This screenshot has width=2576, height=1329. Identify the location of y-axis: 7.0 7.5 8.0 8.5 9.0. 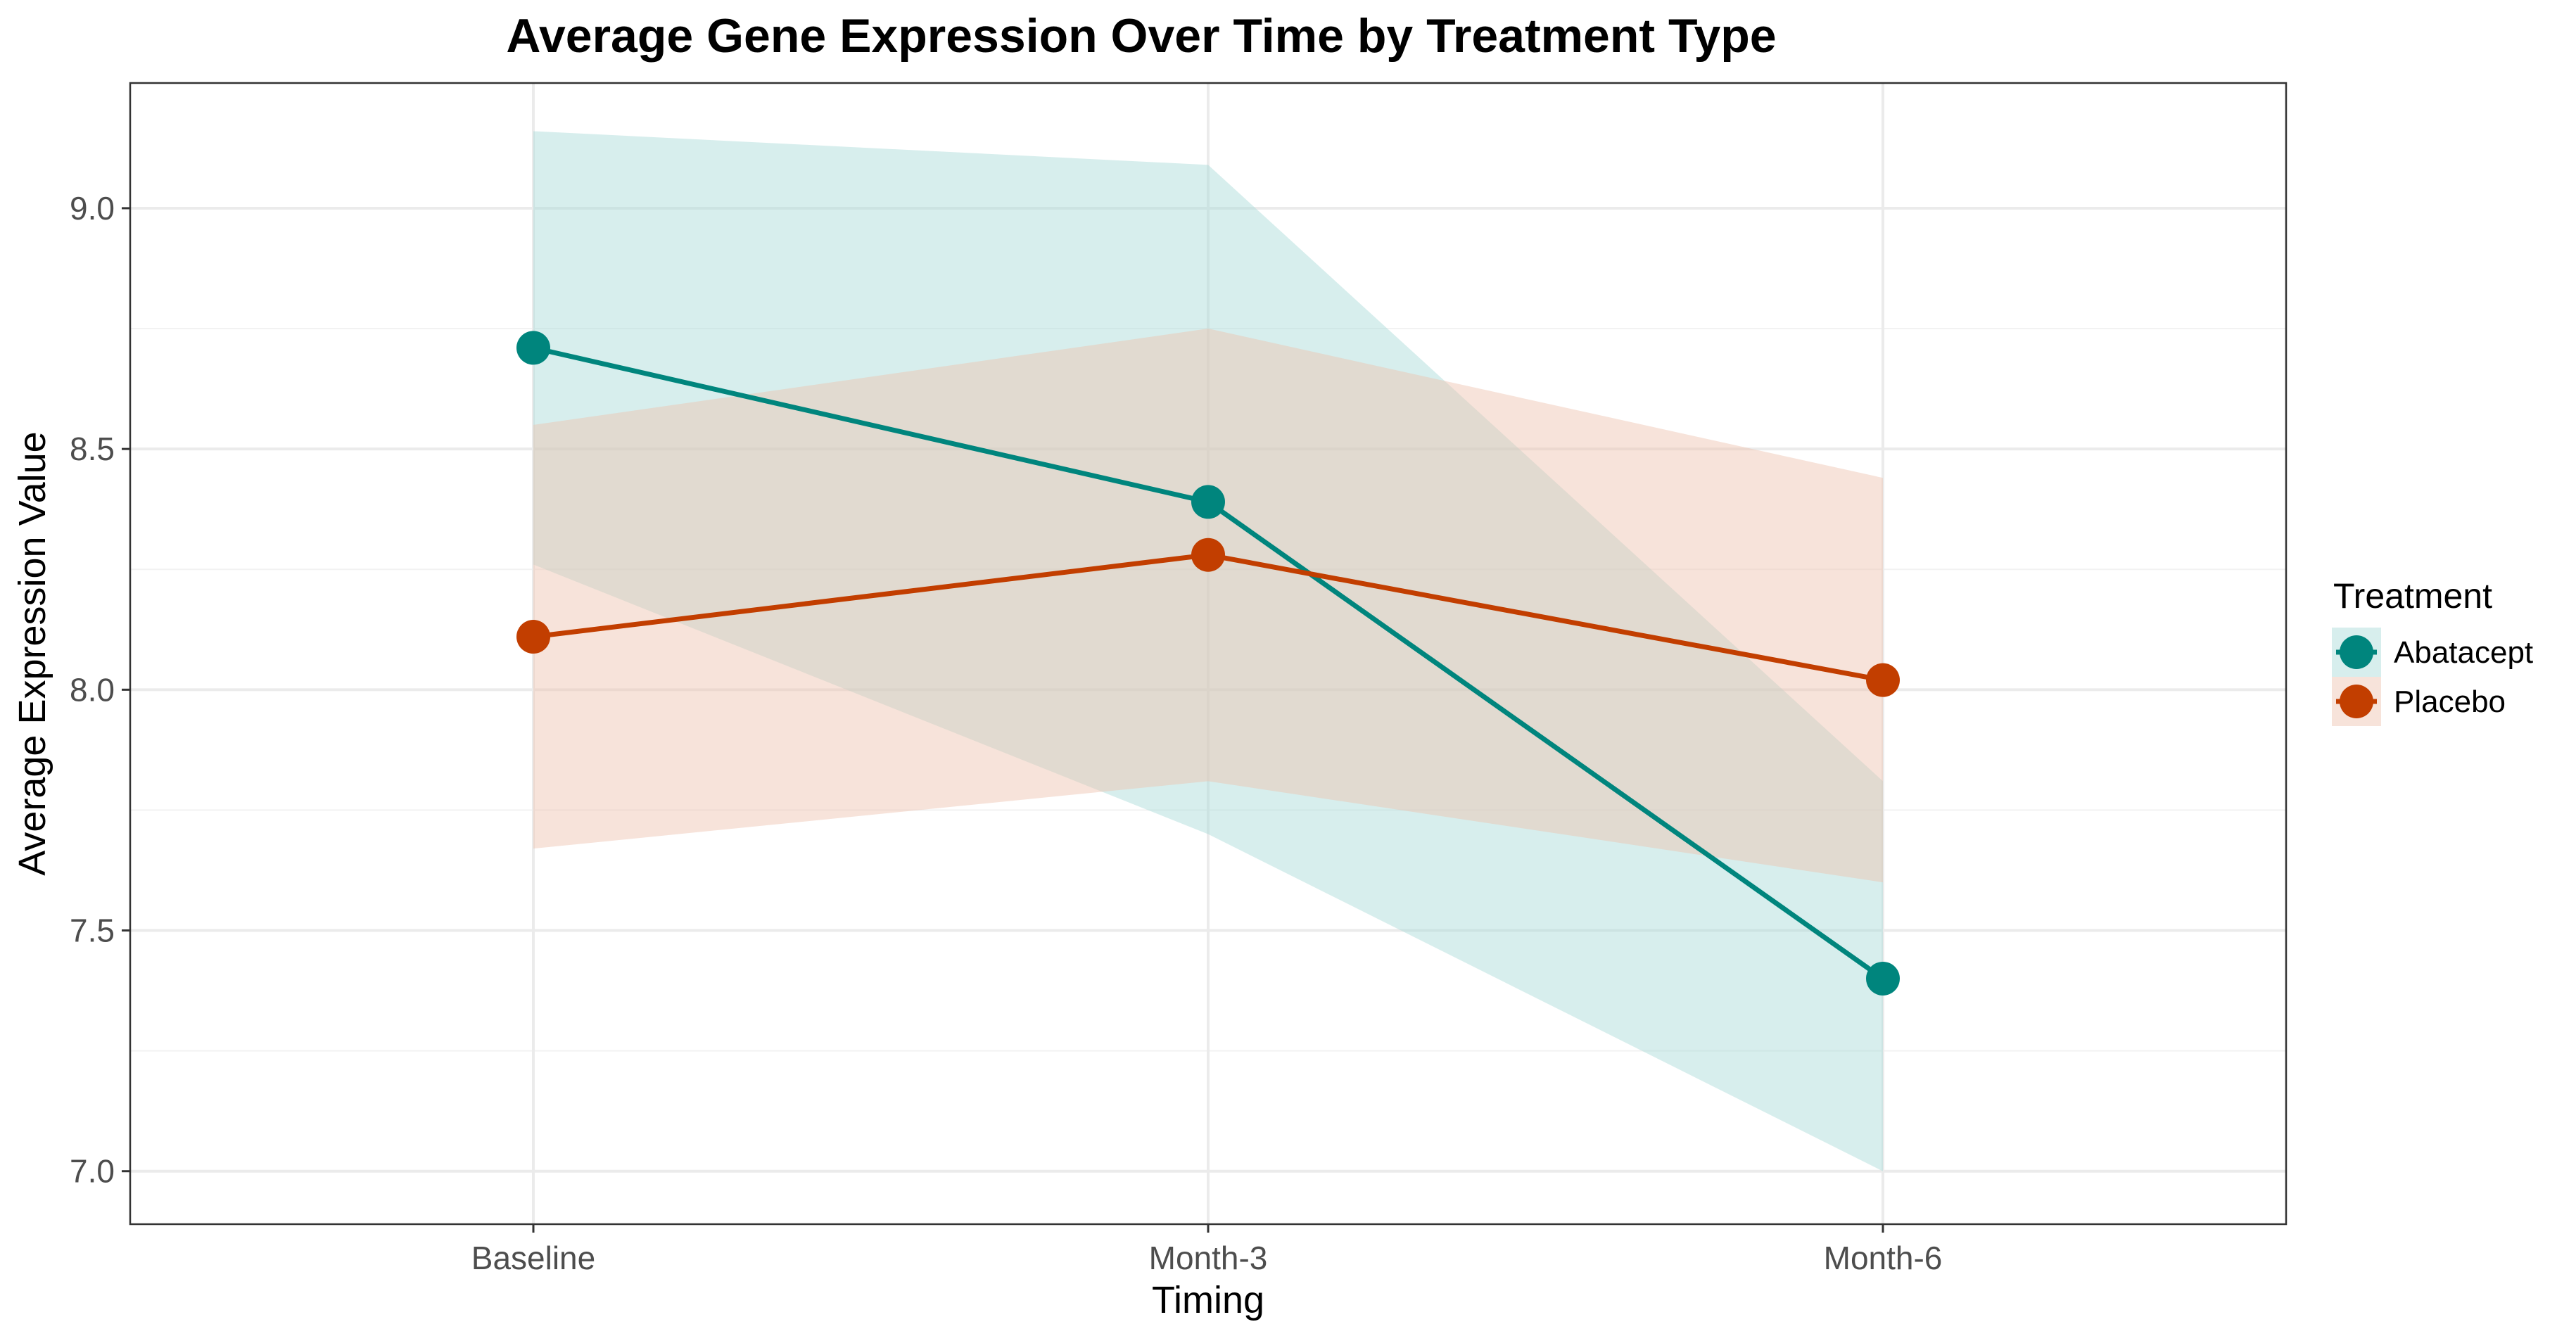
(100, 690).